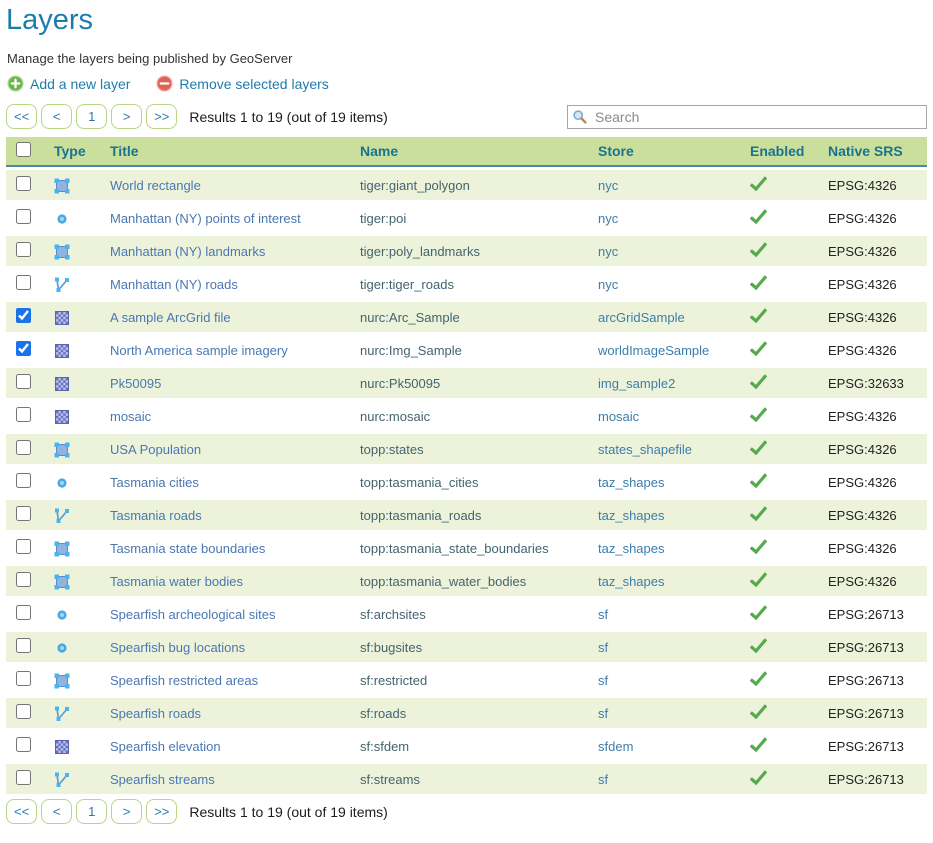 Image resolution: width=933 pixels, height=843 pixels. Describe the element at coordinates (176, 581) in the screenshot. I see `layer-title-link: Tasmania water bodies` at that location.